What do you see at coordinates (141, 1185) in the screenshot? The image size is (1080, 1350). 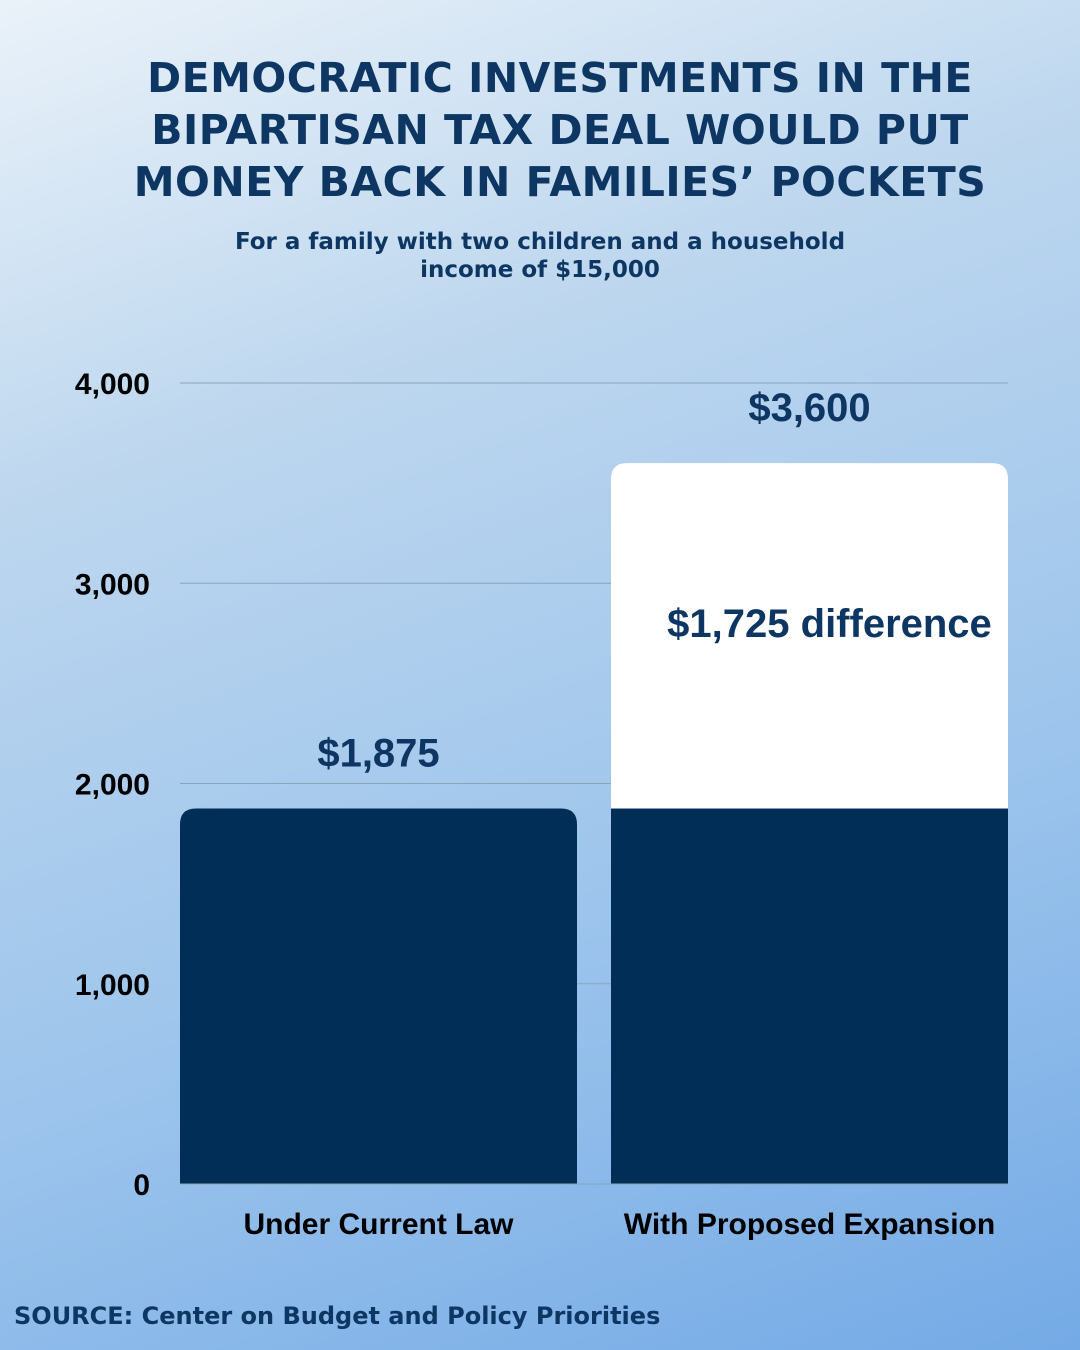 I see `y-tick-label-0: 0` at bounding box center [141, 1185].